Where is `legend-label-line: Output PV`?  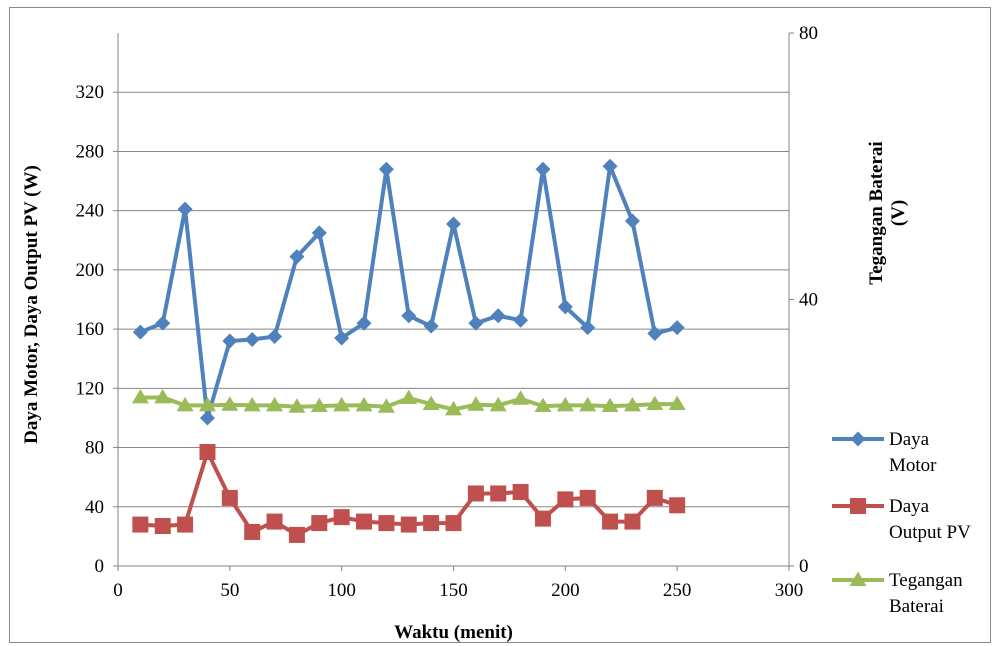 legend-label-line: Output PV is located at coordinates (930, 532).